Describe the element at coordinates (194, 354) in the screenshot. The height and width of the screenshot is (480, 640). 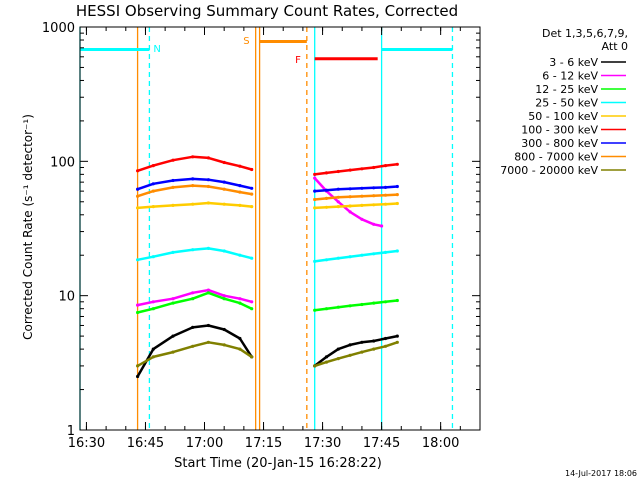
I see `series-8-segment1` at that location.